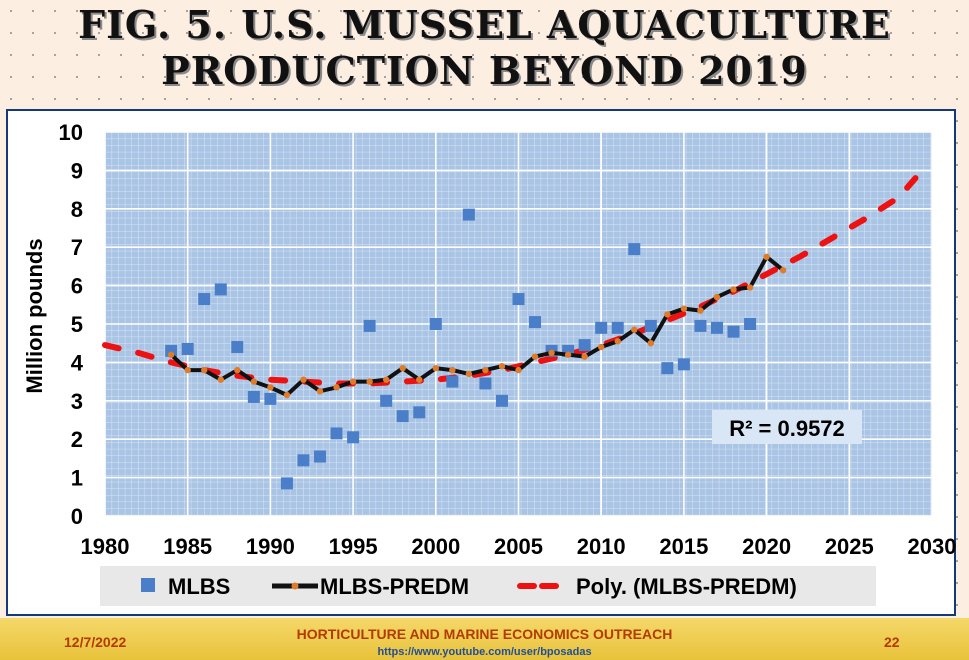 This screenshot has width=969, height=660. Describe the element at coordinates (77, 170) in the screenshot. I see `y-tick-label: 9` at that location.